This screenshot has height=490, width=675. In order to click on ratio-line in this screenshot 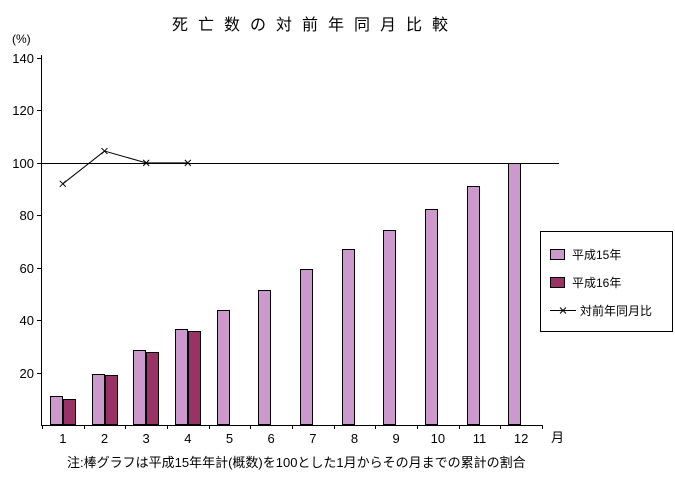, I will do `click(125, 167)`.